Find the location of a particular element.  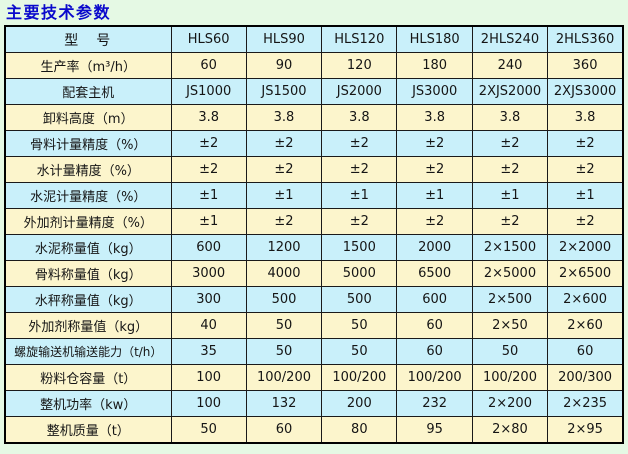

cell-value: 2×2000 is located at coordinates (585, 247).